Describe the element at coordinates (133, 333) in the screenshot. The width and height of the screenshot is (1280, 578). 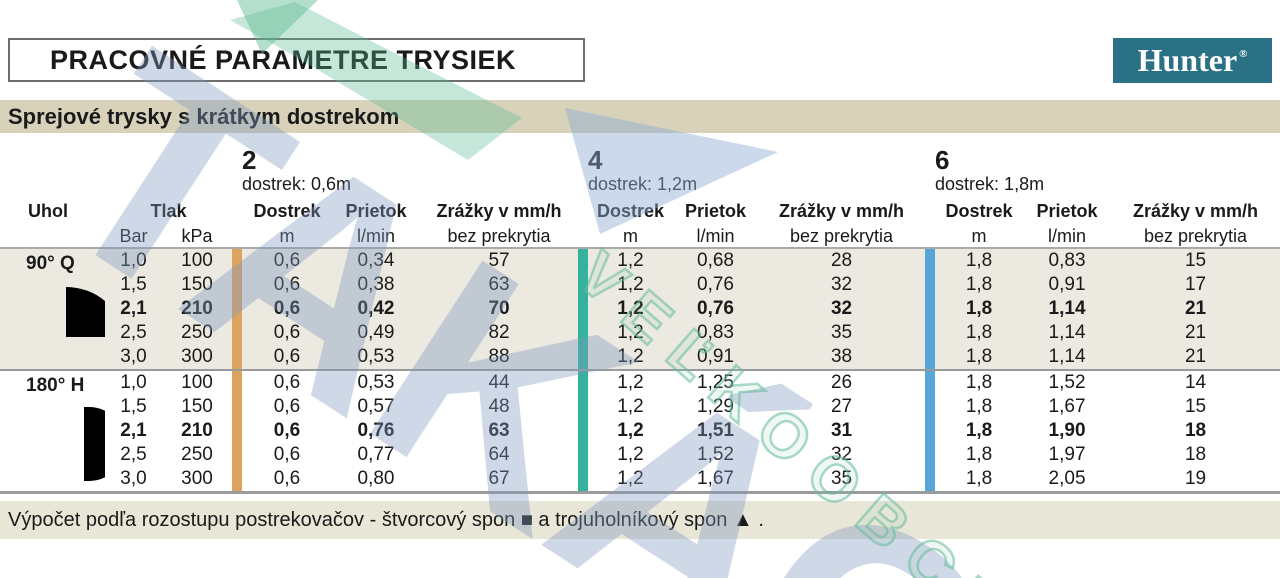
I see `cell-tlak-bar: 2,5` at that location.